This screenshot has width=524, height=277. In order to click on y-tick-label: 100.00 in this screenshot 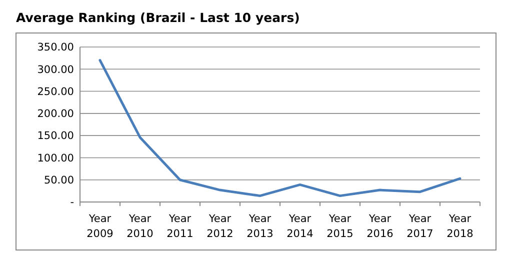, I will do `click(55, 158)`.